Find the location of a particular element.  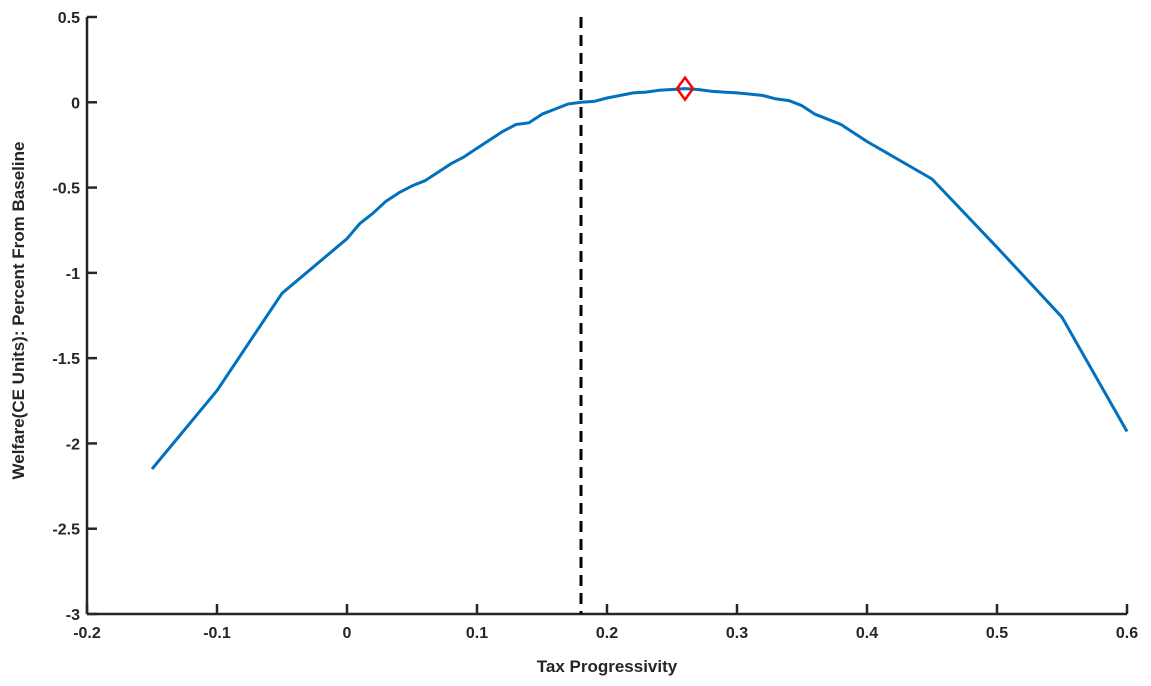

x-tick-label: 0.3 is located at coordinates (737, 633).